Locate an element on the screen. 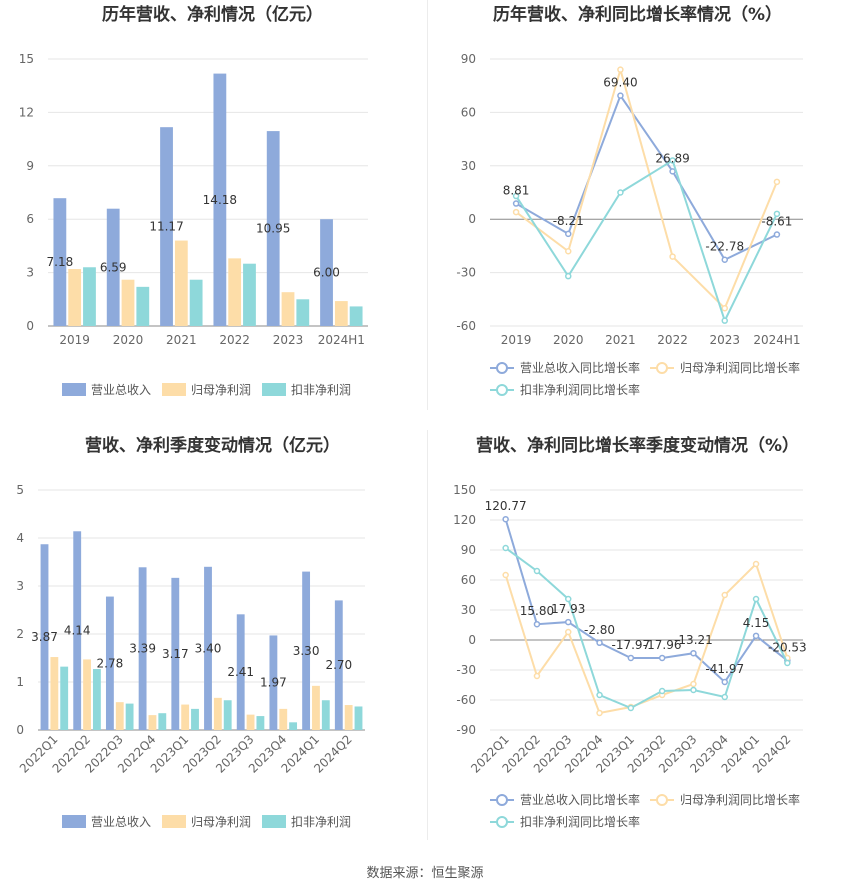  chart-title: 营收、净利同比增长率季度变动情况（%） is located at coordinates (637, 445).